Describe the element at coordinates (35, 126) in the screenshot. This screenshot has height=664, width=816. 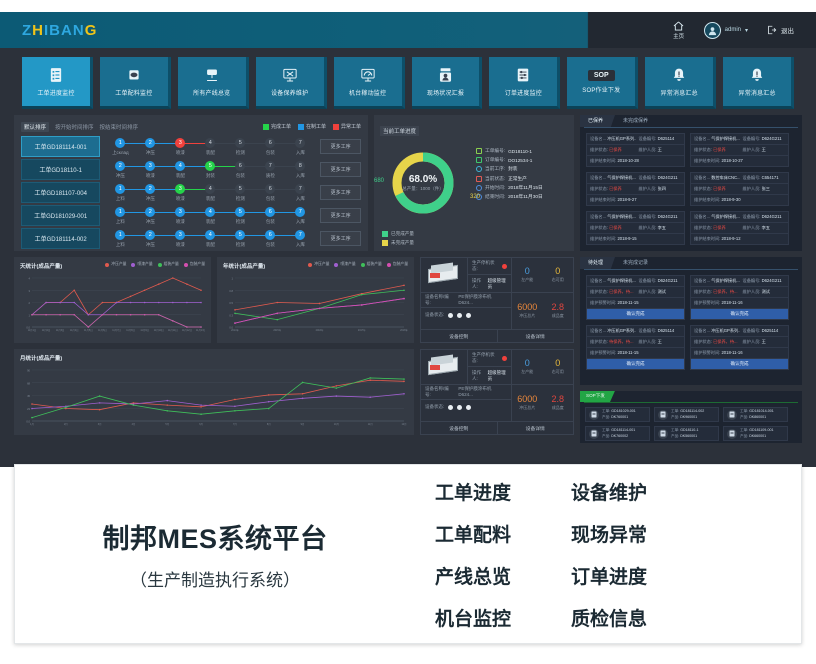
I see `sort-tab-default: 默认排序` at that location.